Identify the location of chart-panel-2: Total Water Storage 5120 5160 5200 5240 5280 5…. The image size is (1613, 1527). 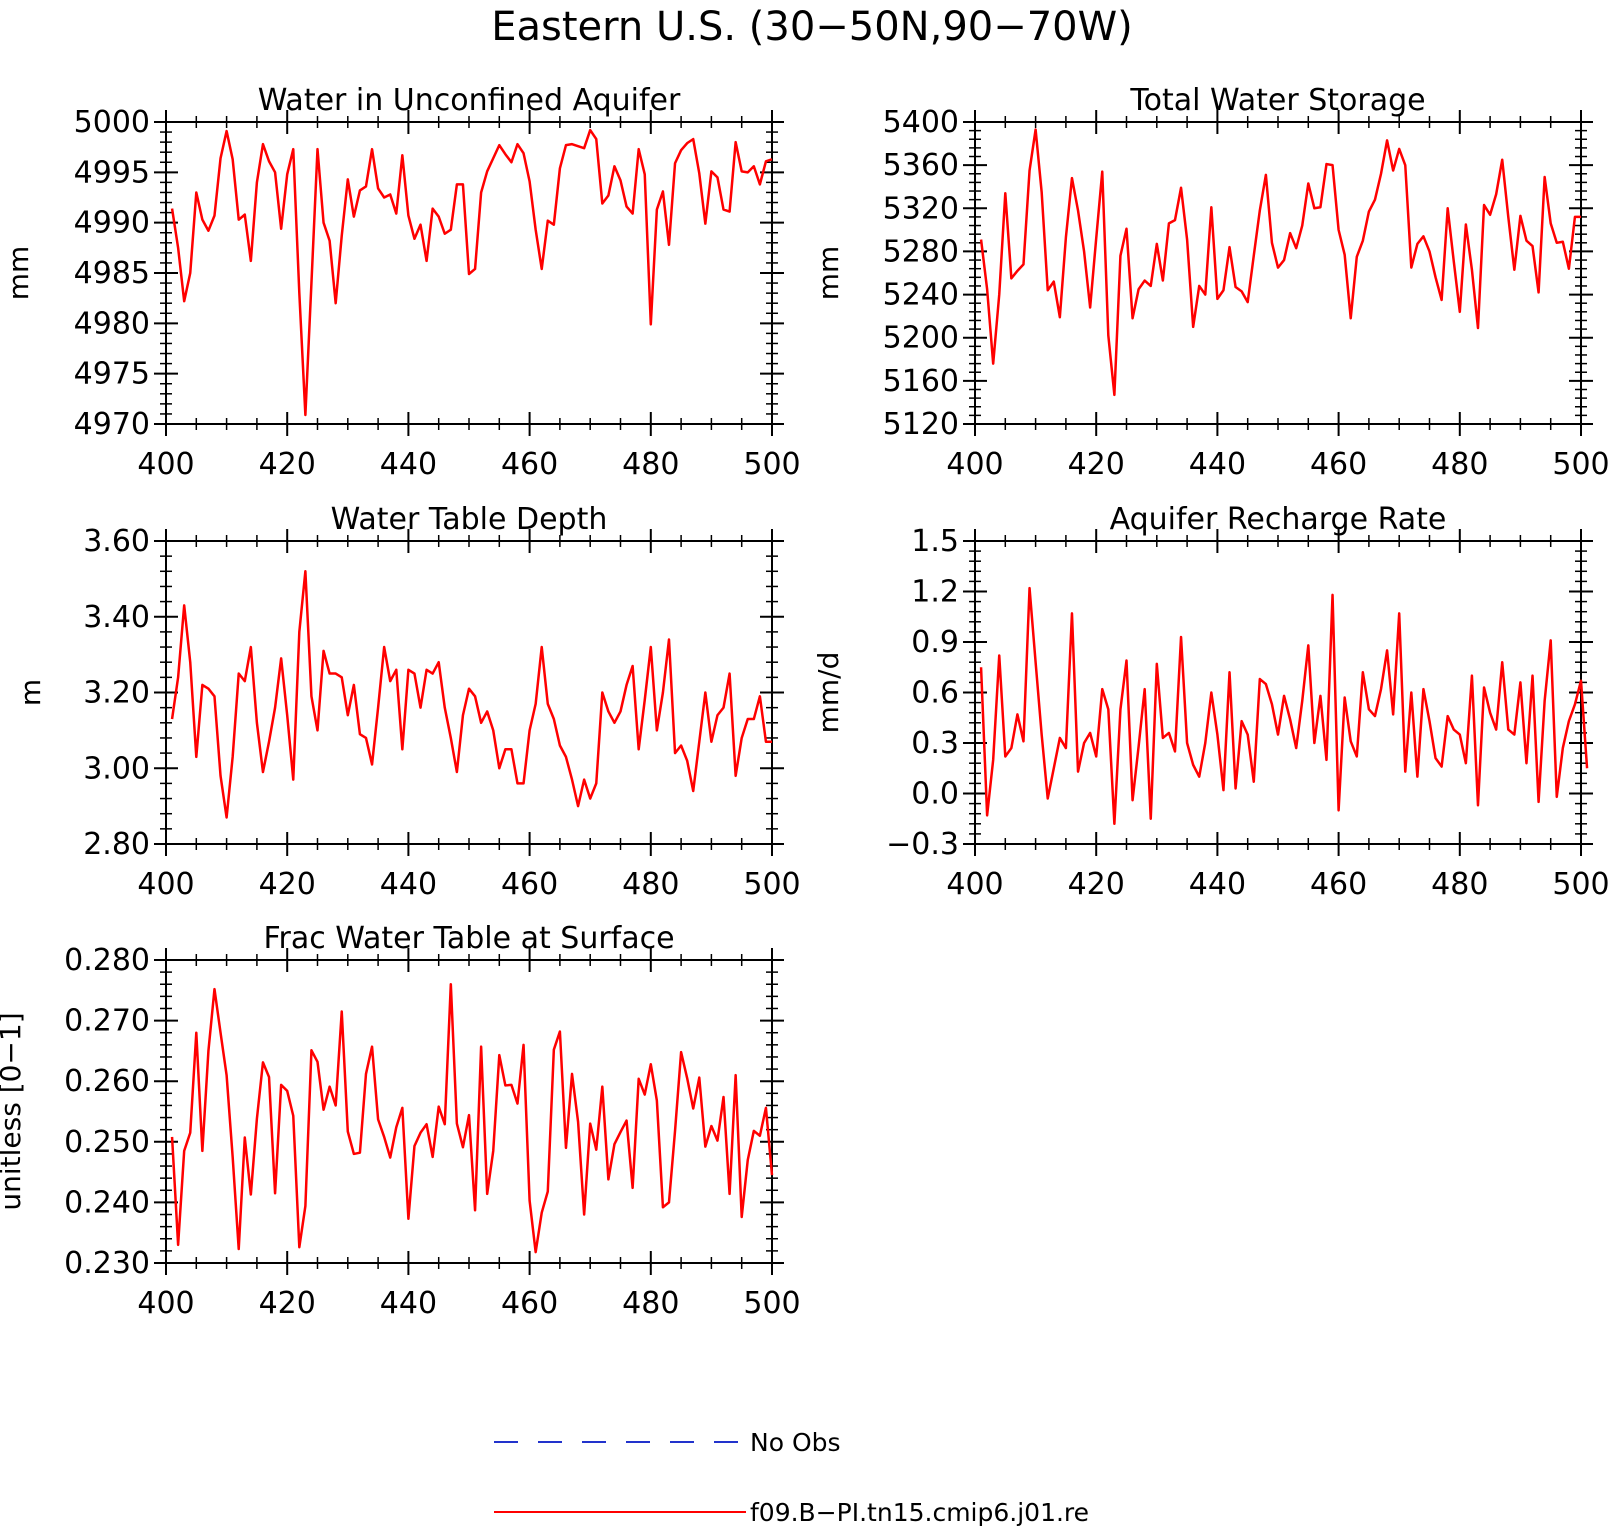
(1211, 282).